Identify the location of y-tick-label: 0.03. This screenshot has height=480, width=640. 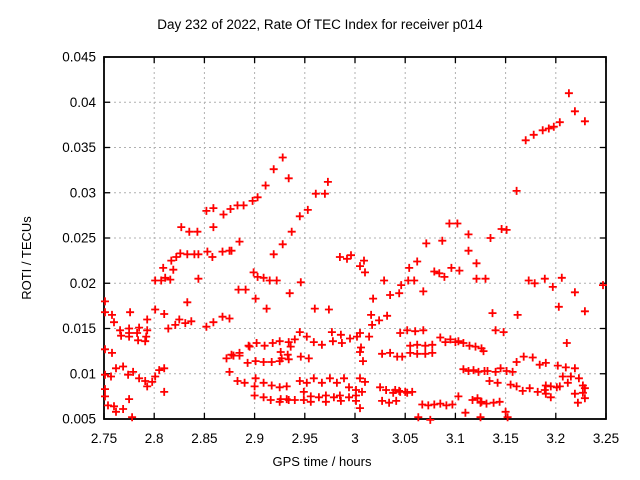
(83, 192).